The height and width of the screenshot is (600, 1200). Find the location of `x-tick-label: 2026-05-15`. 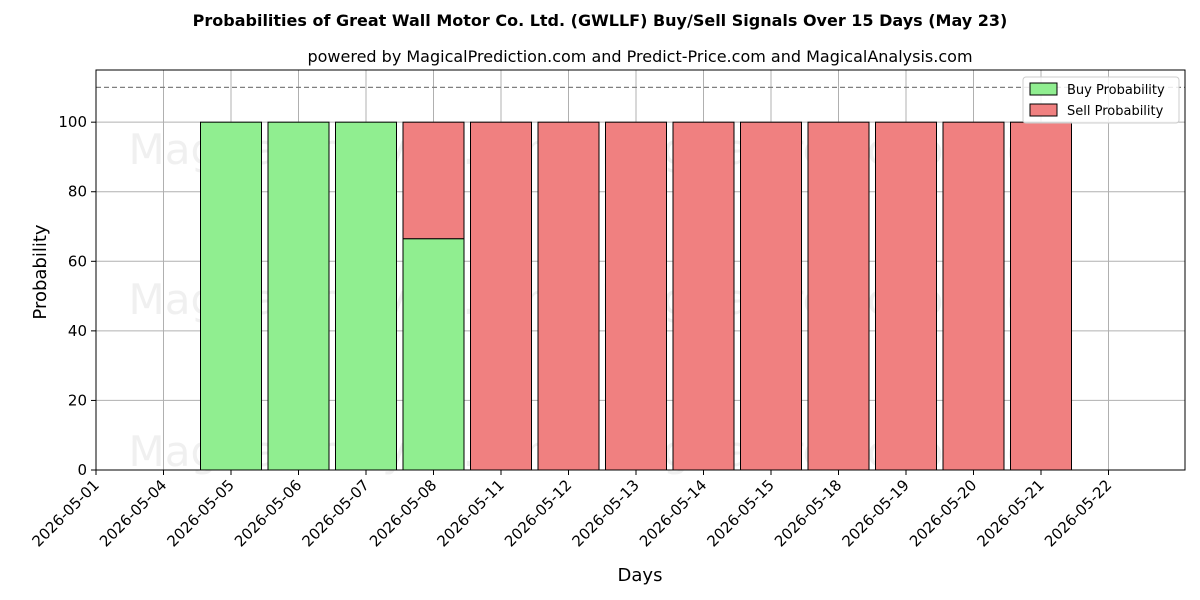

x-tick-label: 2026-05-15 is located at coordinates (740, 513).